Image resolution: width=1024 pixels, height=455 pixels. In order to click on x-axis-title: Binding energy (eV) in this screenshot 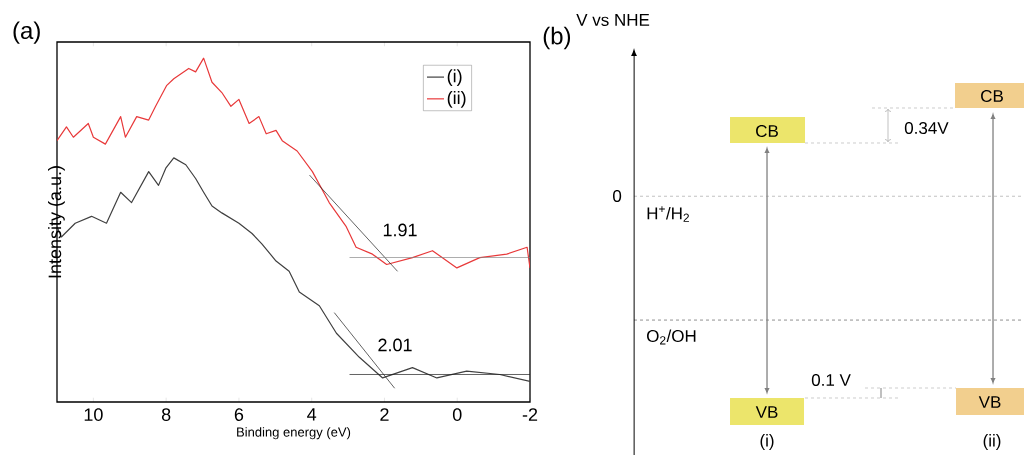, I will do `click(294, 433)`.